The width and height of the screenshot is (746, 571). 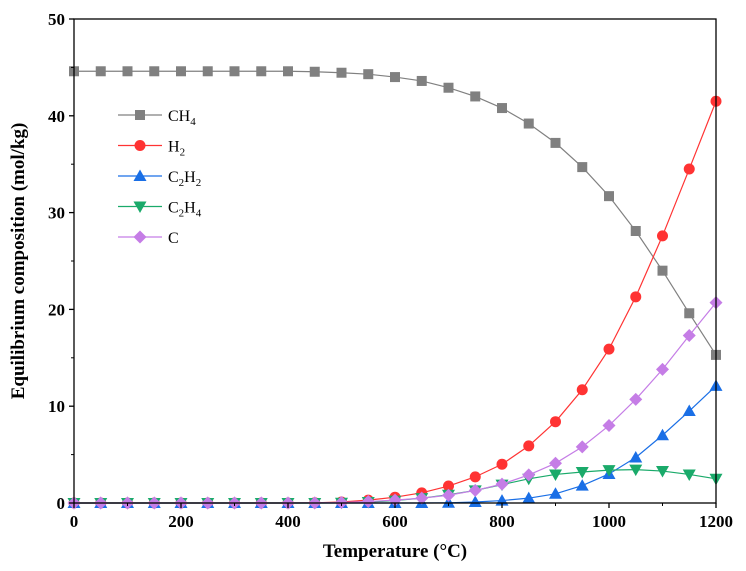 I want to click on x-axis-title: Temperature (°C), so click(x=395, y=551).